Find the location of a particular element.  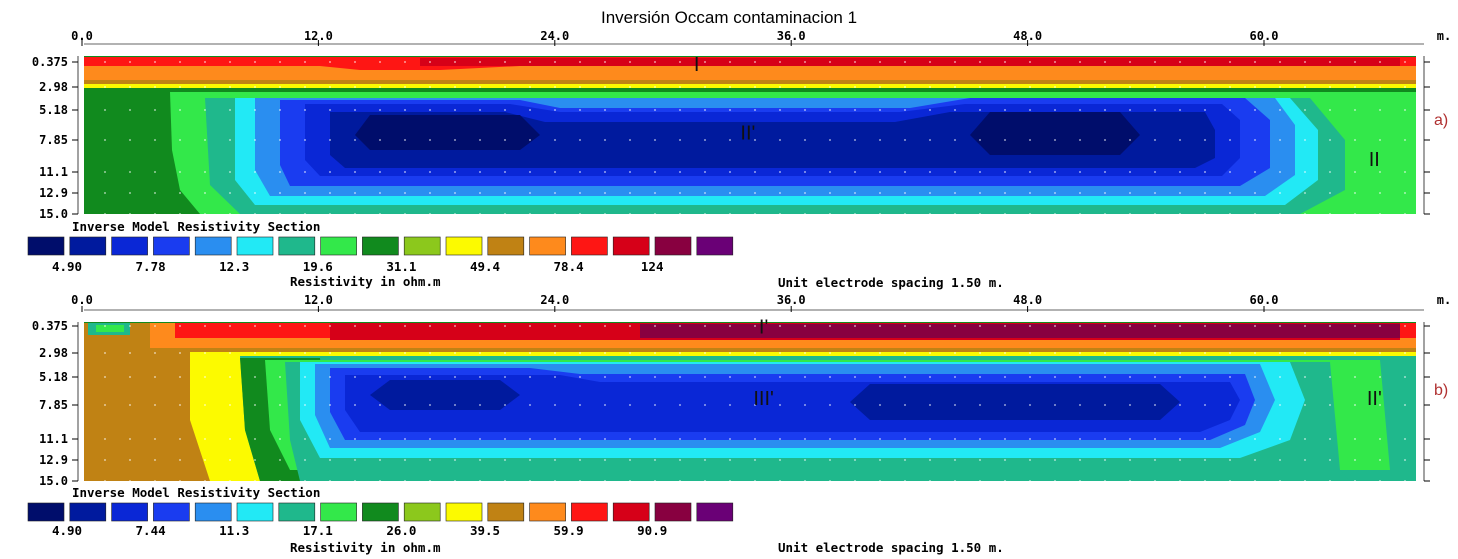

scale-label: 90.9 is located at coordinates (652, 530).